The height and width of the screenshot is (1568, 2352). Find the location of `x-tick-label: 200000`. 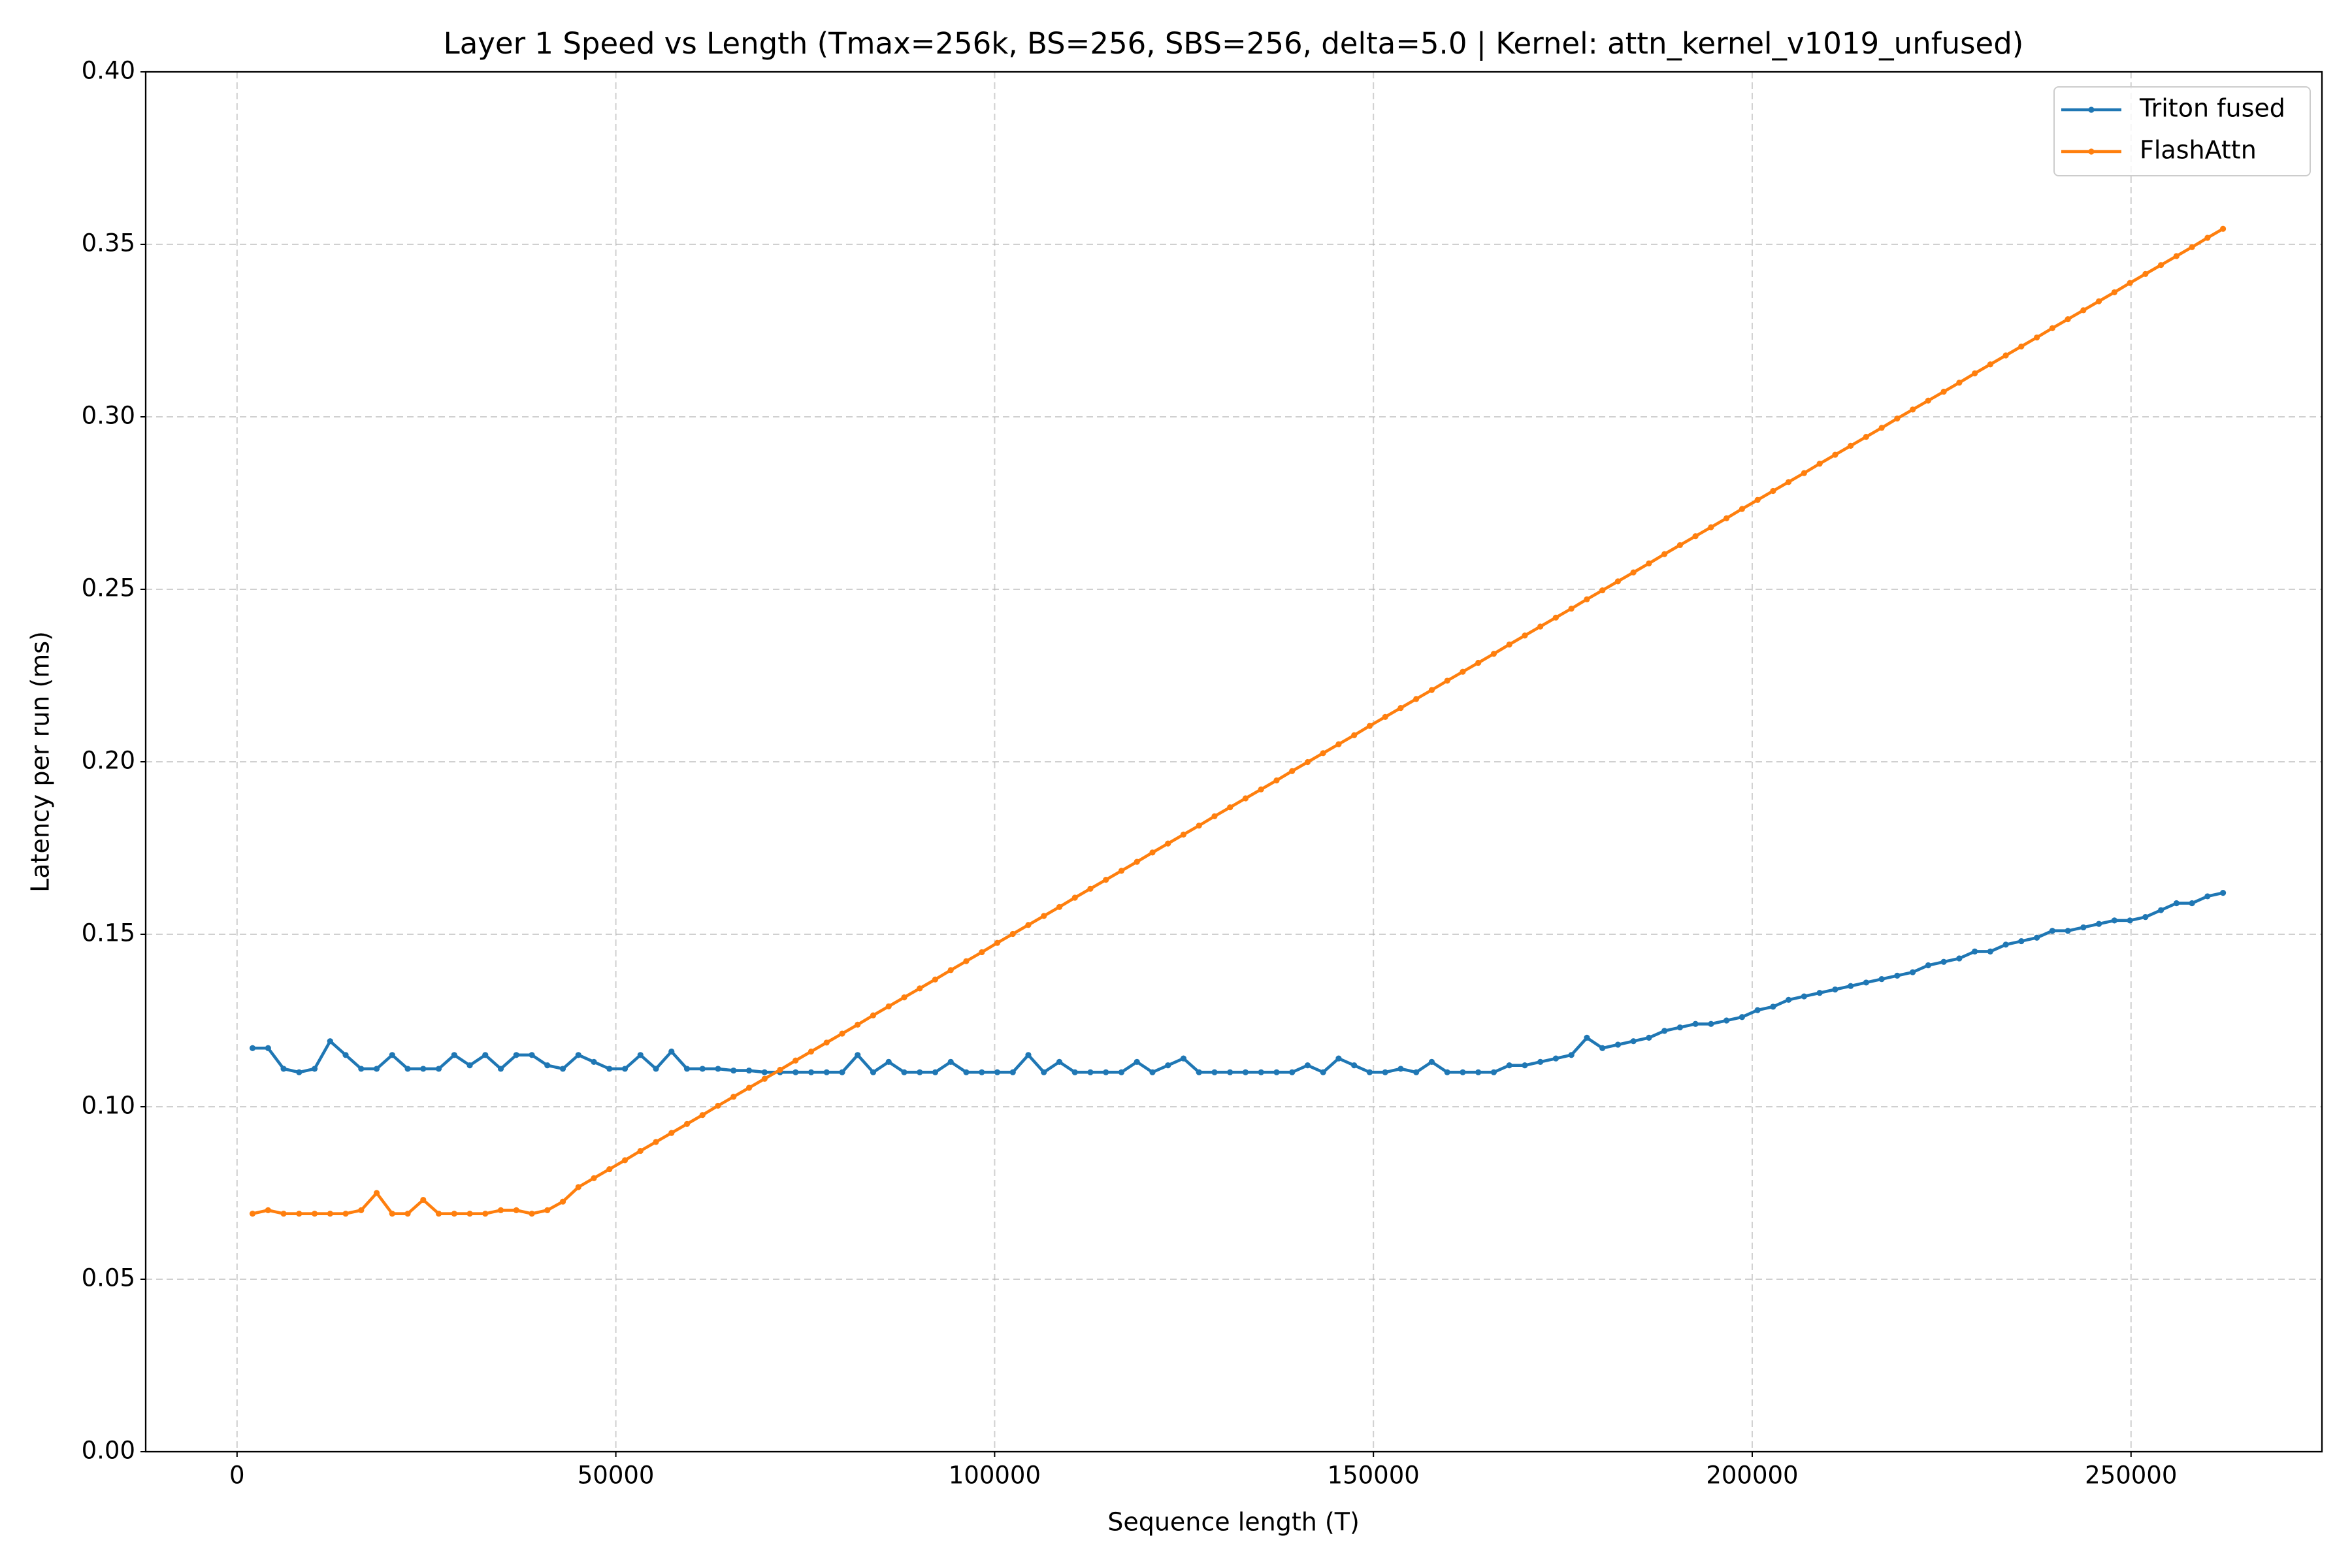

x-tick-label: 200000 is located at coordinates (1752, 1476).